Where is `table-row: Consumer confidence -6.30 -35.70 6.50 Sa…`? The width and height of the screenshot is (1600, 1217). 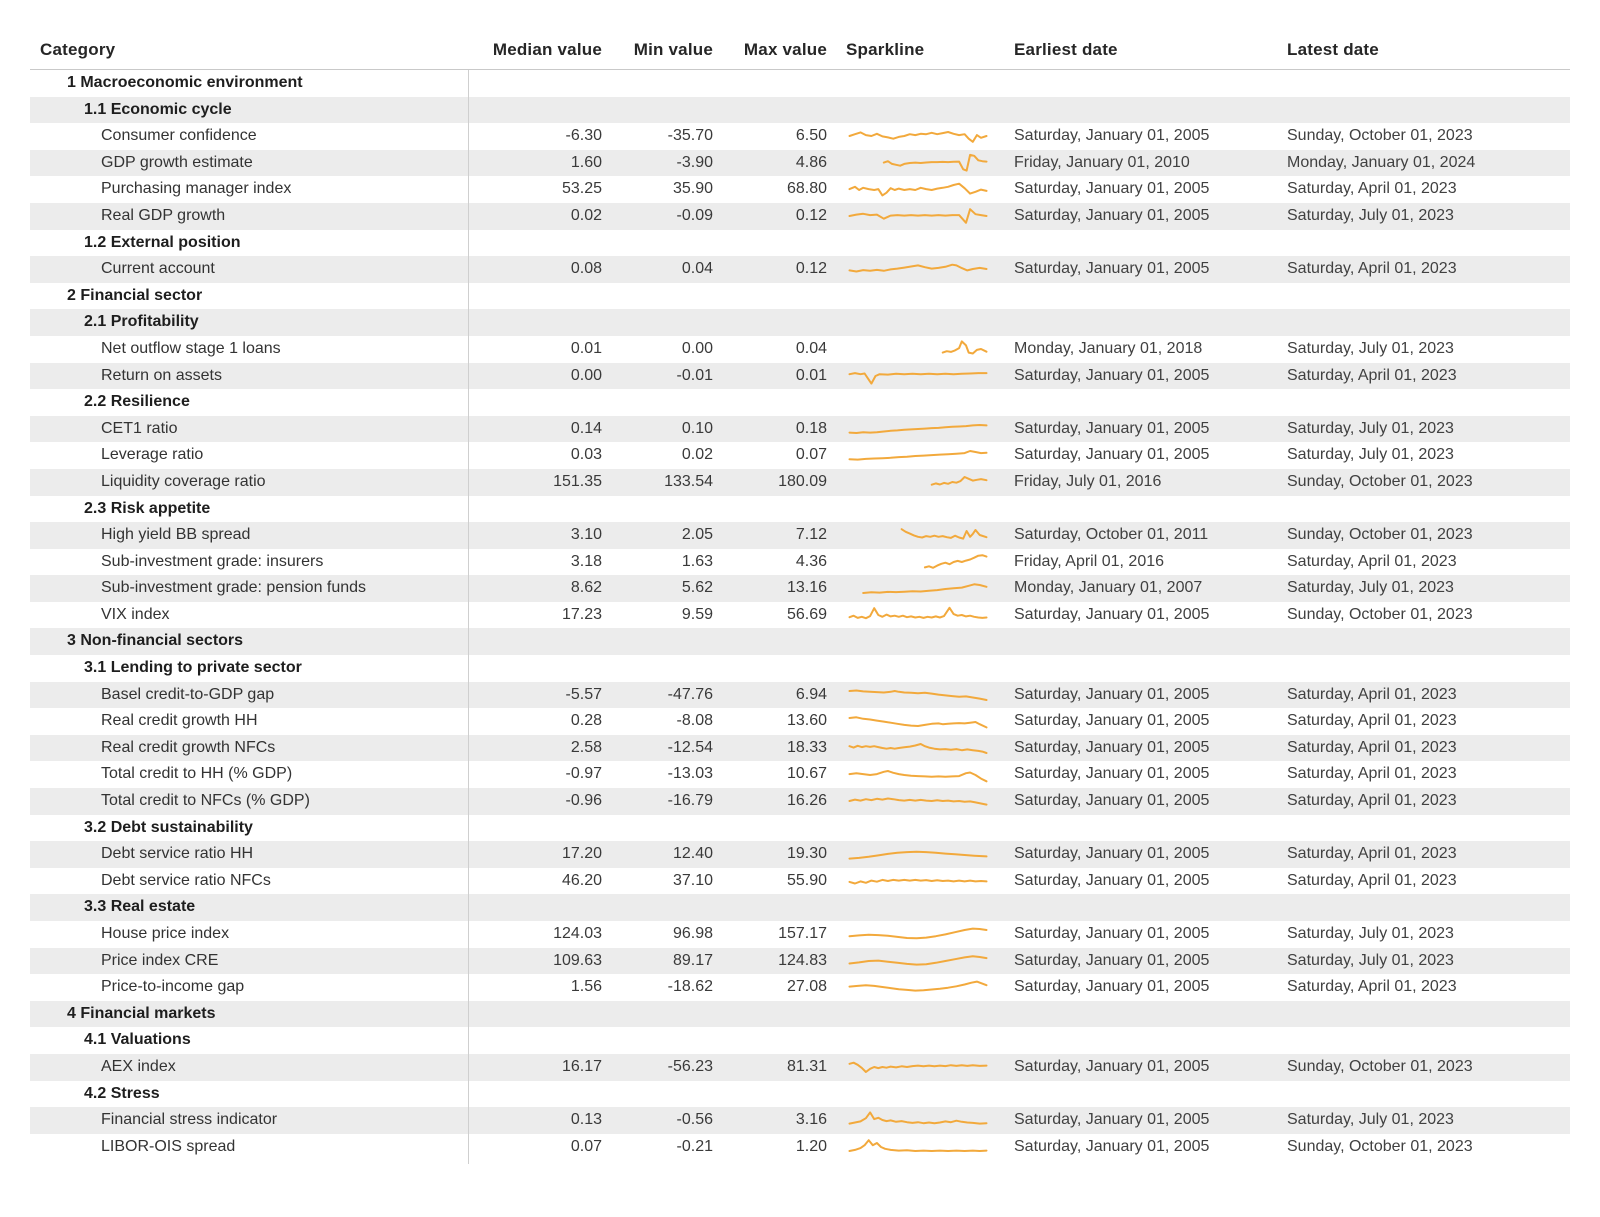 table-row: Consumer confidence -6.30 -35.70 6.50 Sa… is located at coordinates (800, 136).